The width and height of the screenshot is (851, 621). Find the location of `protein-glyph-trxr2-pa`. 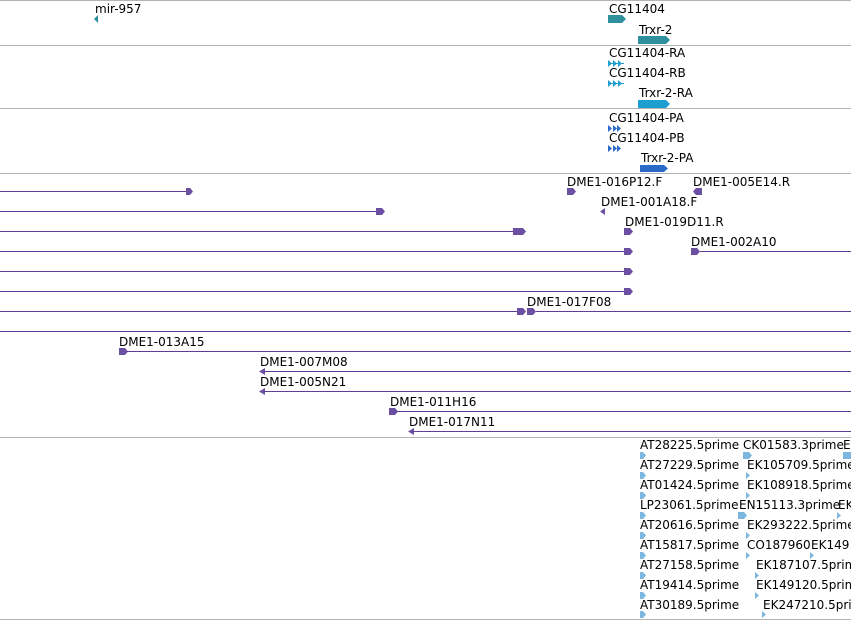

protein-glyph-trxr2-pa is located at coordinates (655, 168).